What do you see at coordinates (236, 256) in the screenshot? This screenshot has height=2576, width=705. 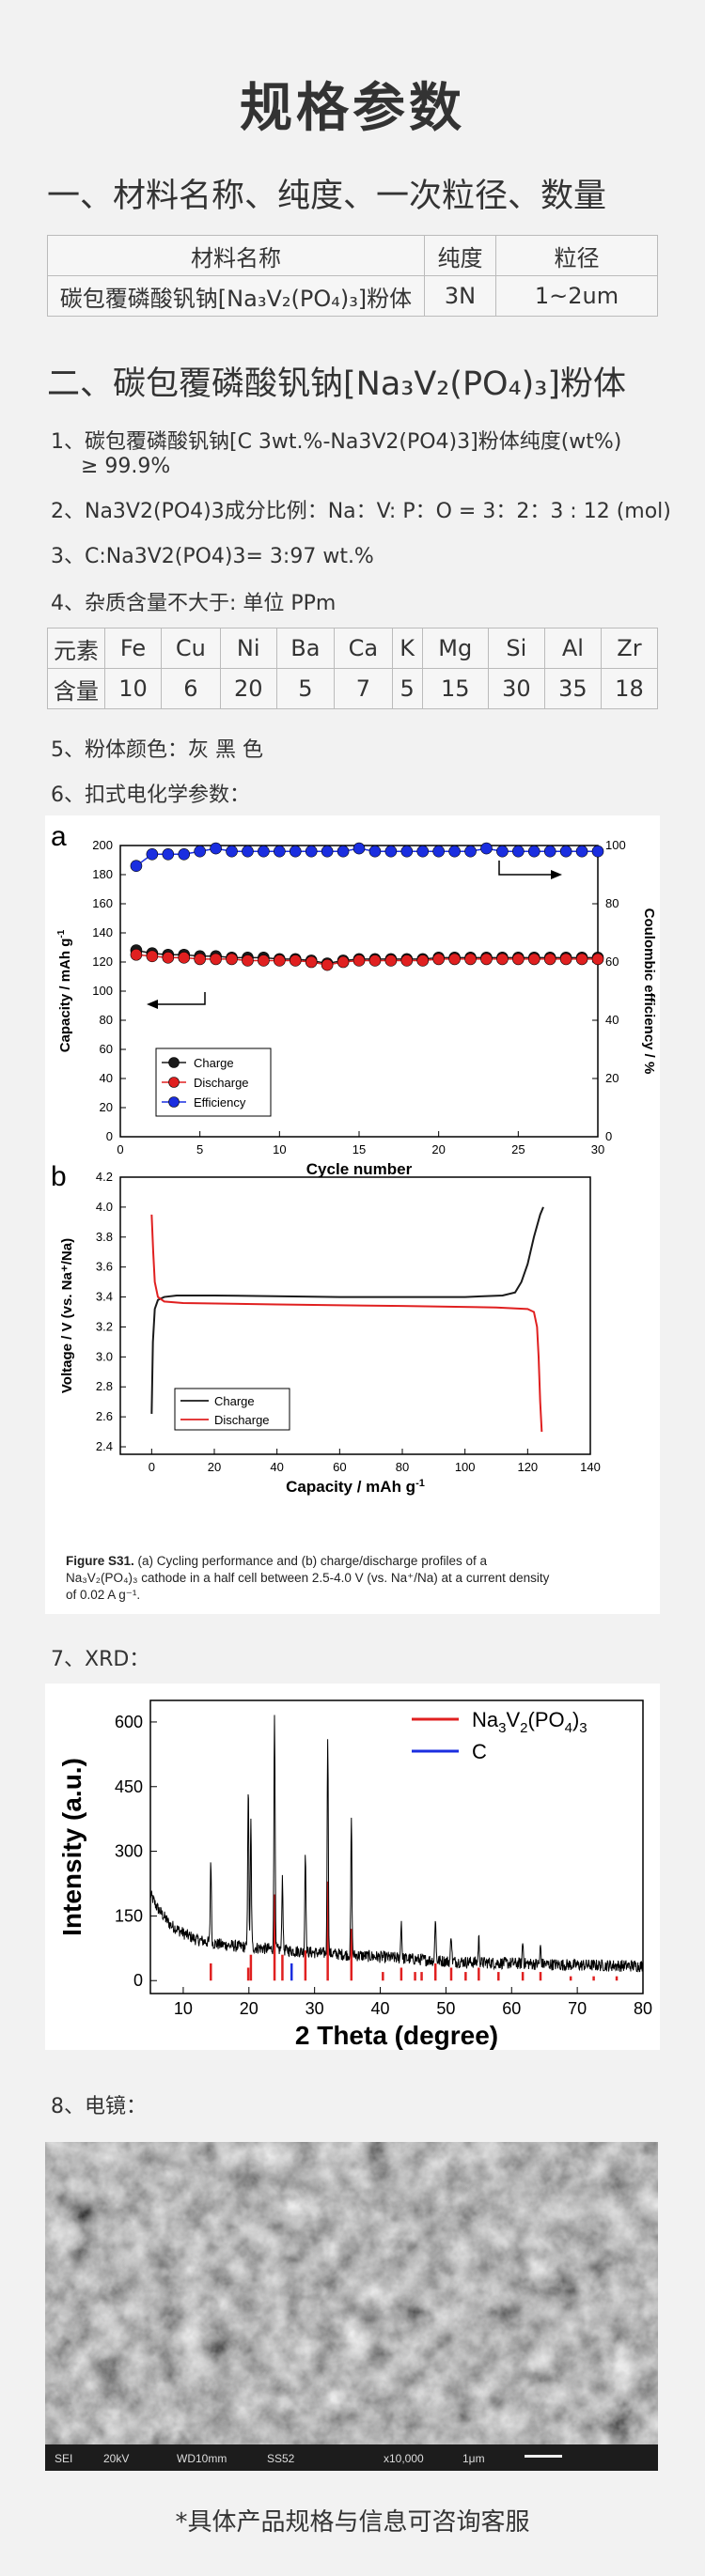 I see `header-material-name: 材料名称` at bounding box center [236, 256].